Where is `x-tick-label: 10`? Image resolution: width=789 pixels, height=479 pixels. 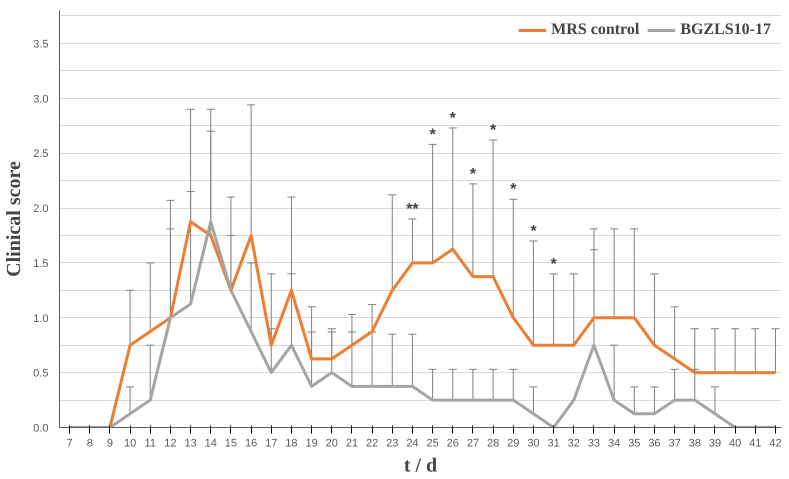 x-tick-label: 10 is located at coordinates (130, 444).